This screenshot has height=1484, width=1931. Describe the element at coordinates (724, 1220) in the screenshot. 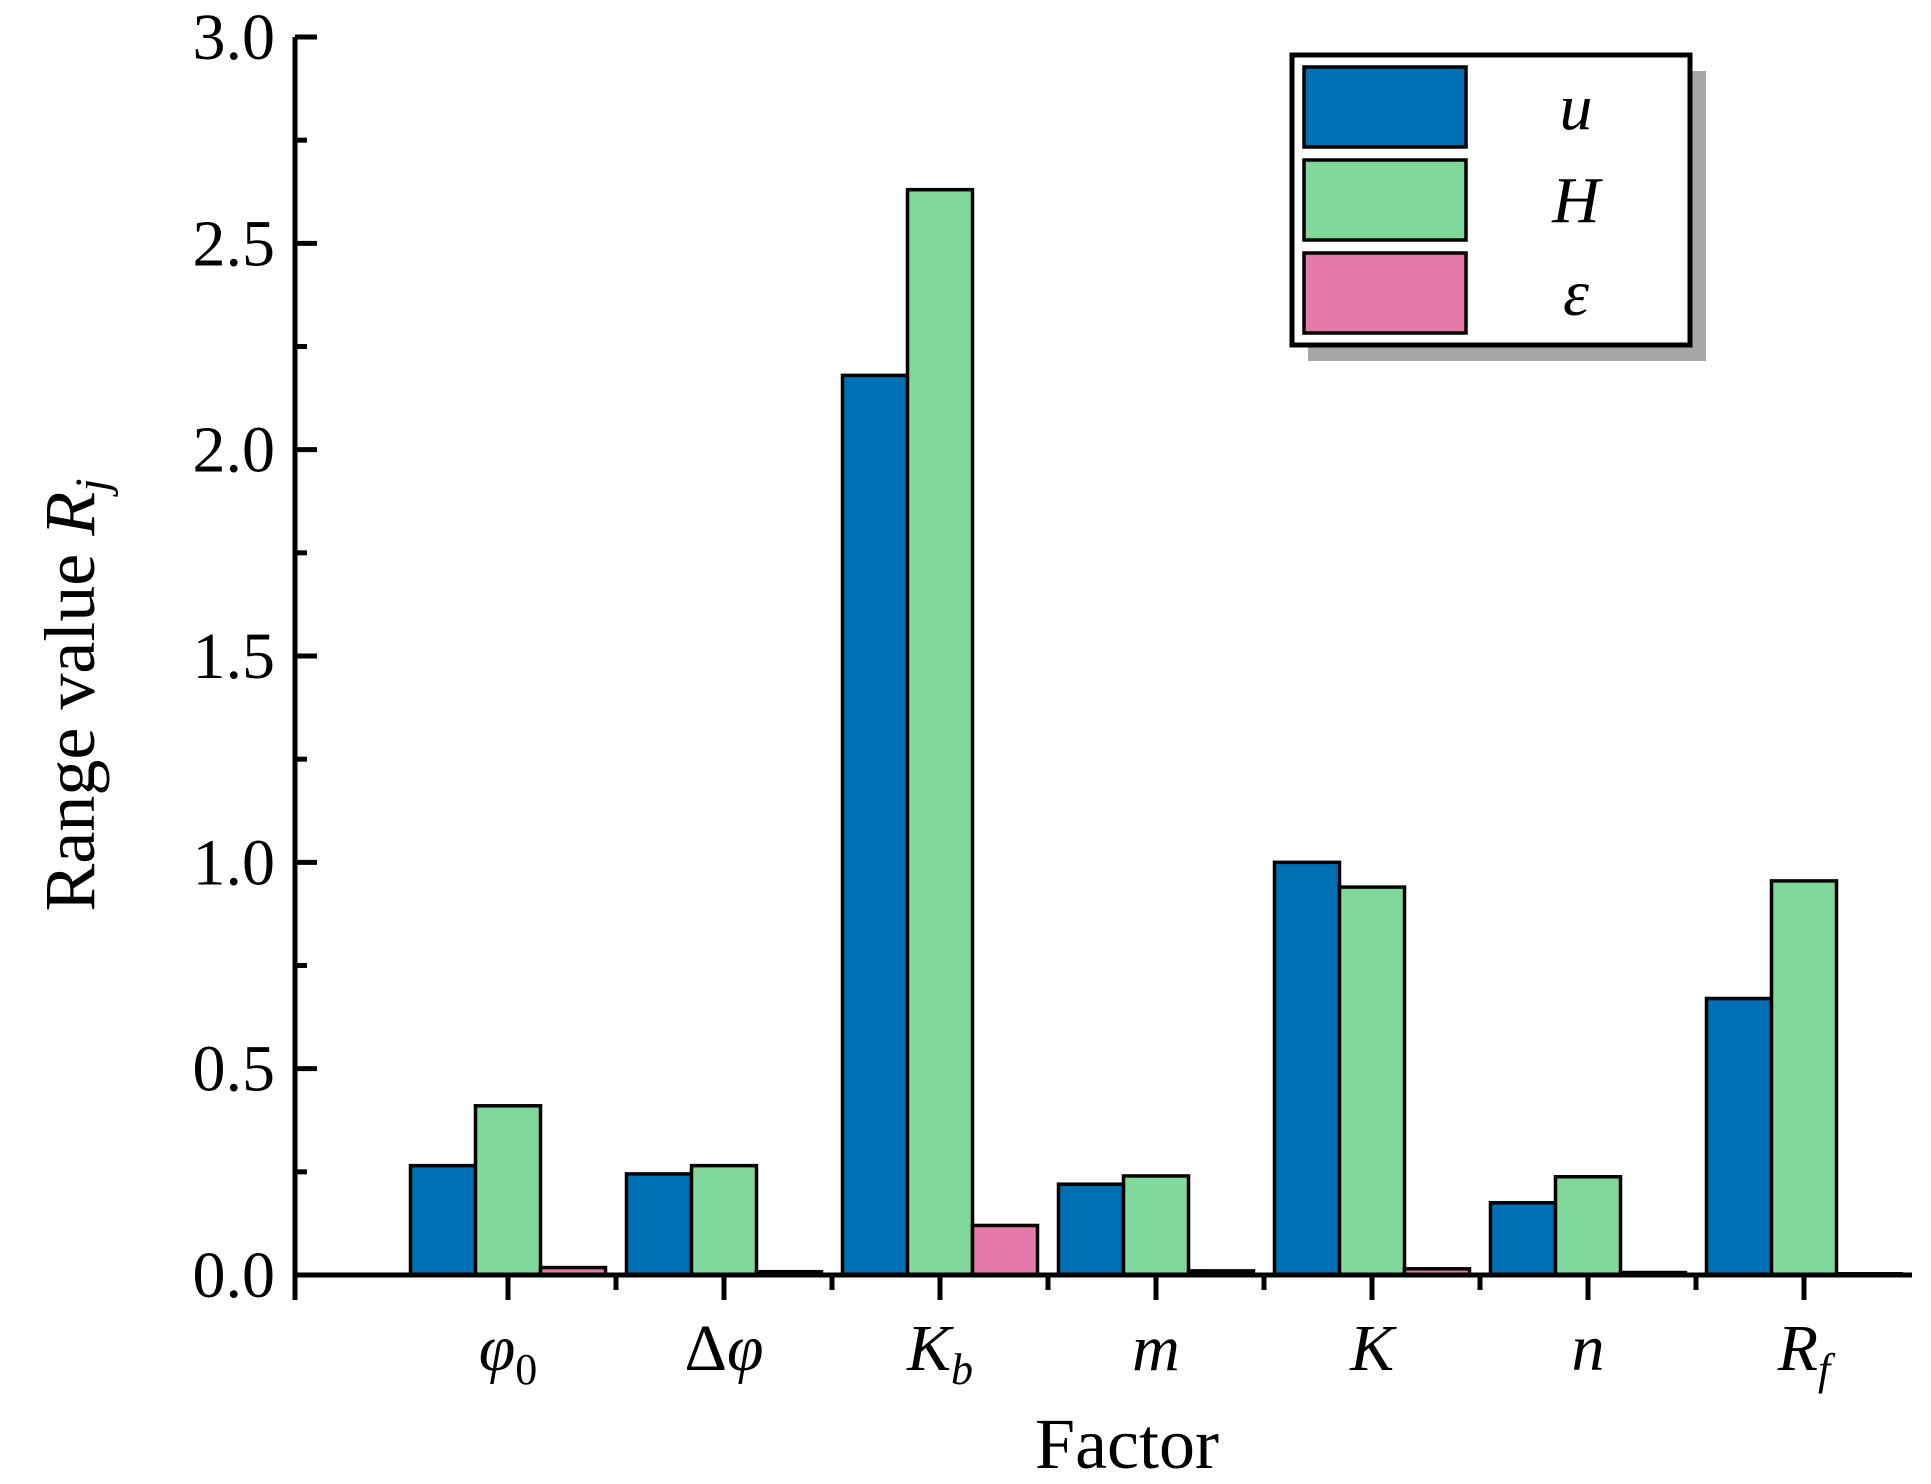

I see `bar-H-delta-phi` at that location.